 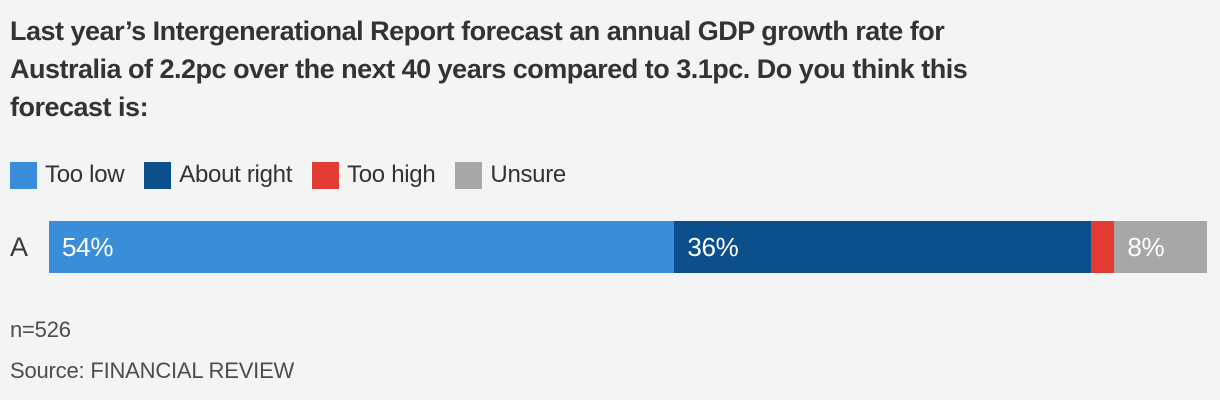 I want to click on bar-segment-too-high, so click(x=1103, y=247).